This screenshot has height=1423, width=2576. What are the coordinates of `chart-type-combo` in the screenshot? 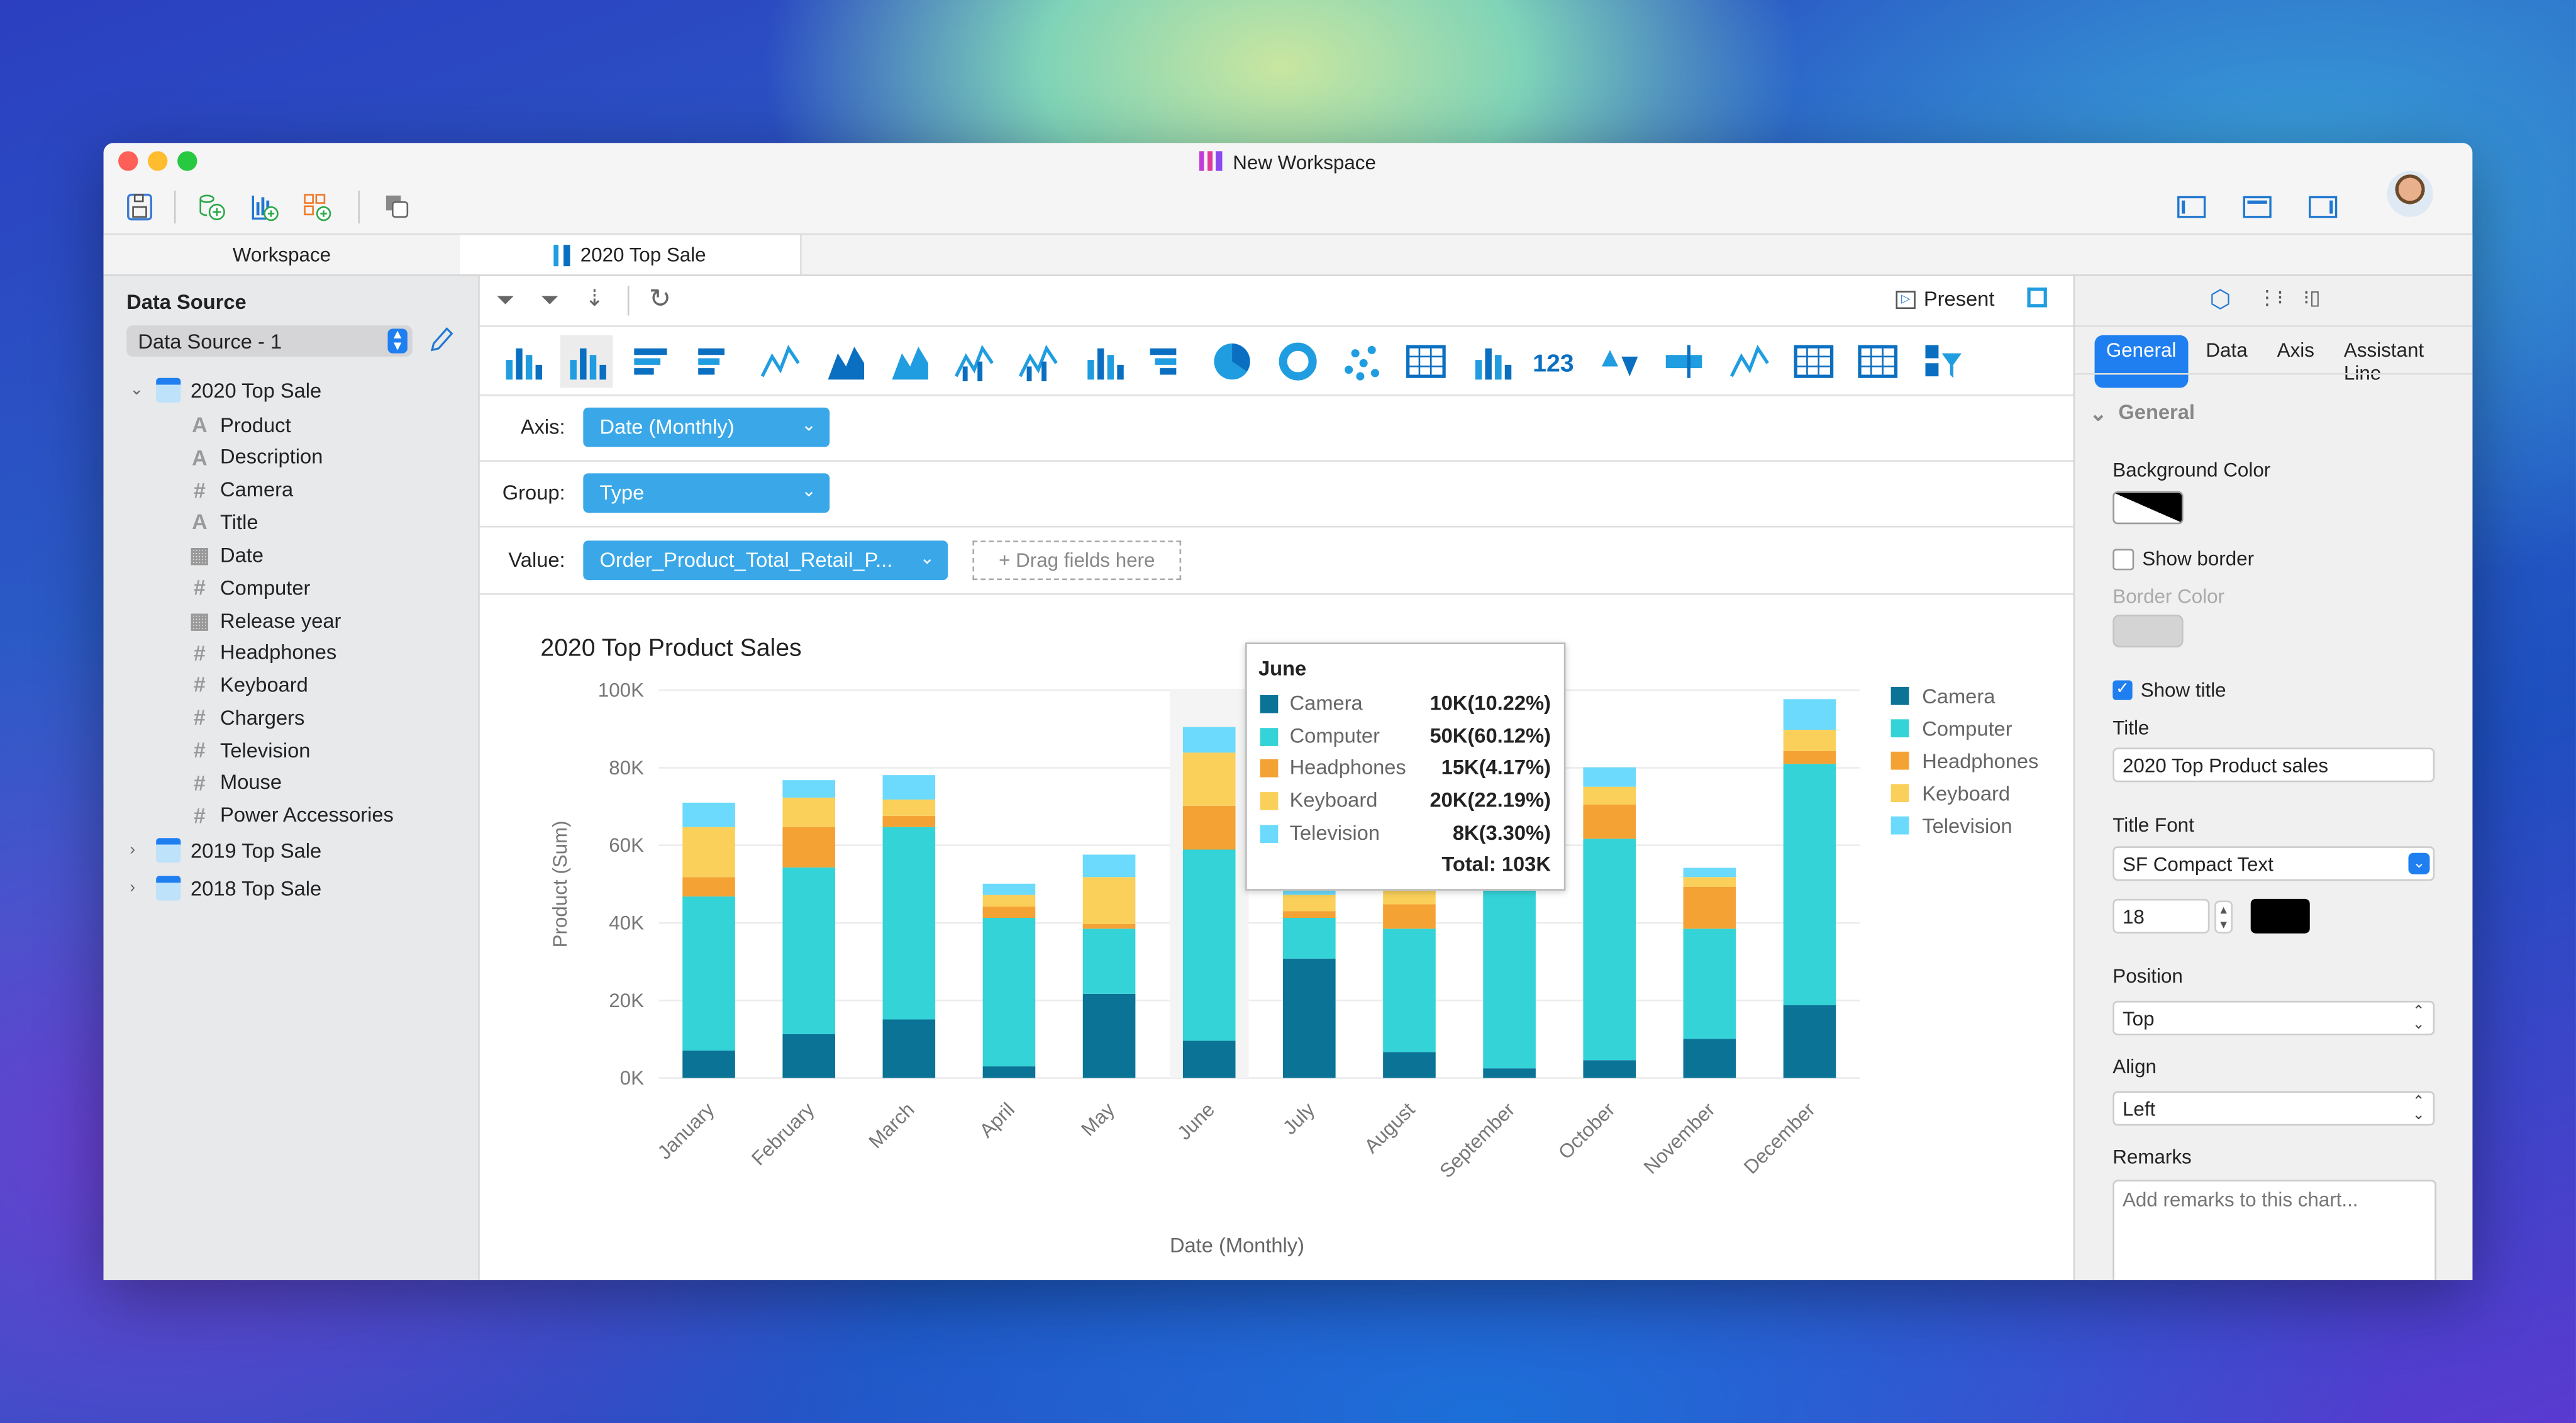 It's located at (1039, 361).